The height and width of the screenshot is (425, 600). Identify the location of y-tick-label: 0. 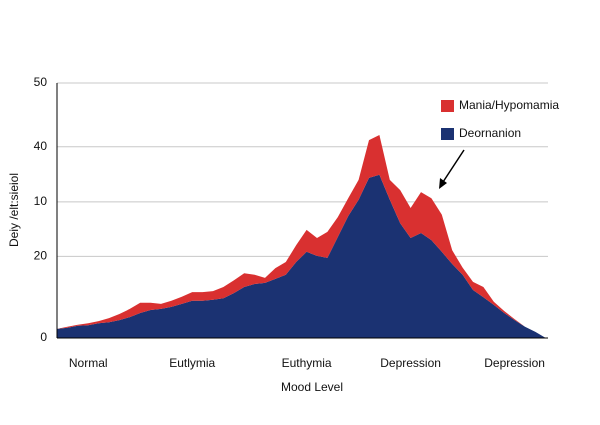
(43, 337).